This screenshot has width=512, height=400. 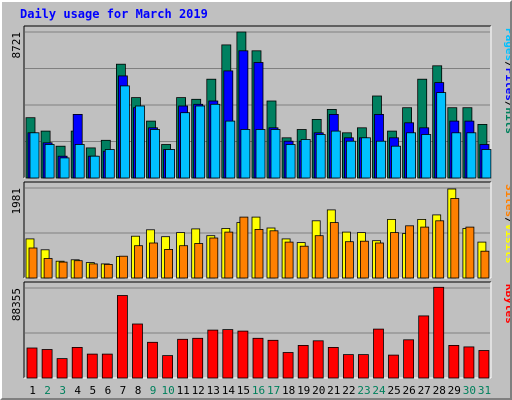 What do you see at coordinates (506, 121) in the screenshot?
I see `legend-hits: Hits` at bounding box center [506, 121].